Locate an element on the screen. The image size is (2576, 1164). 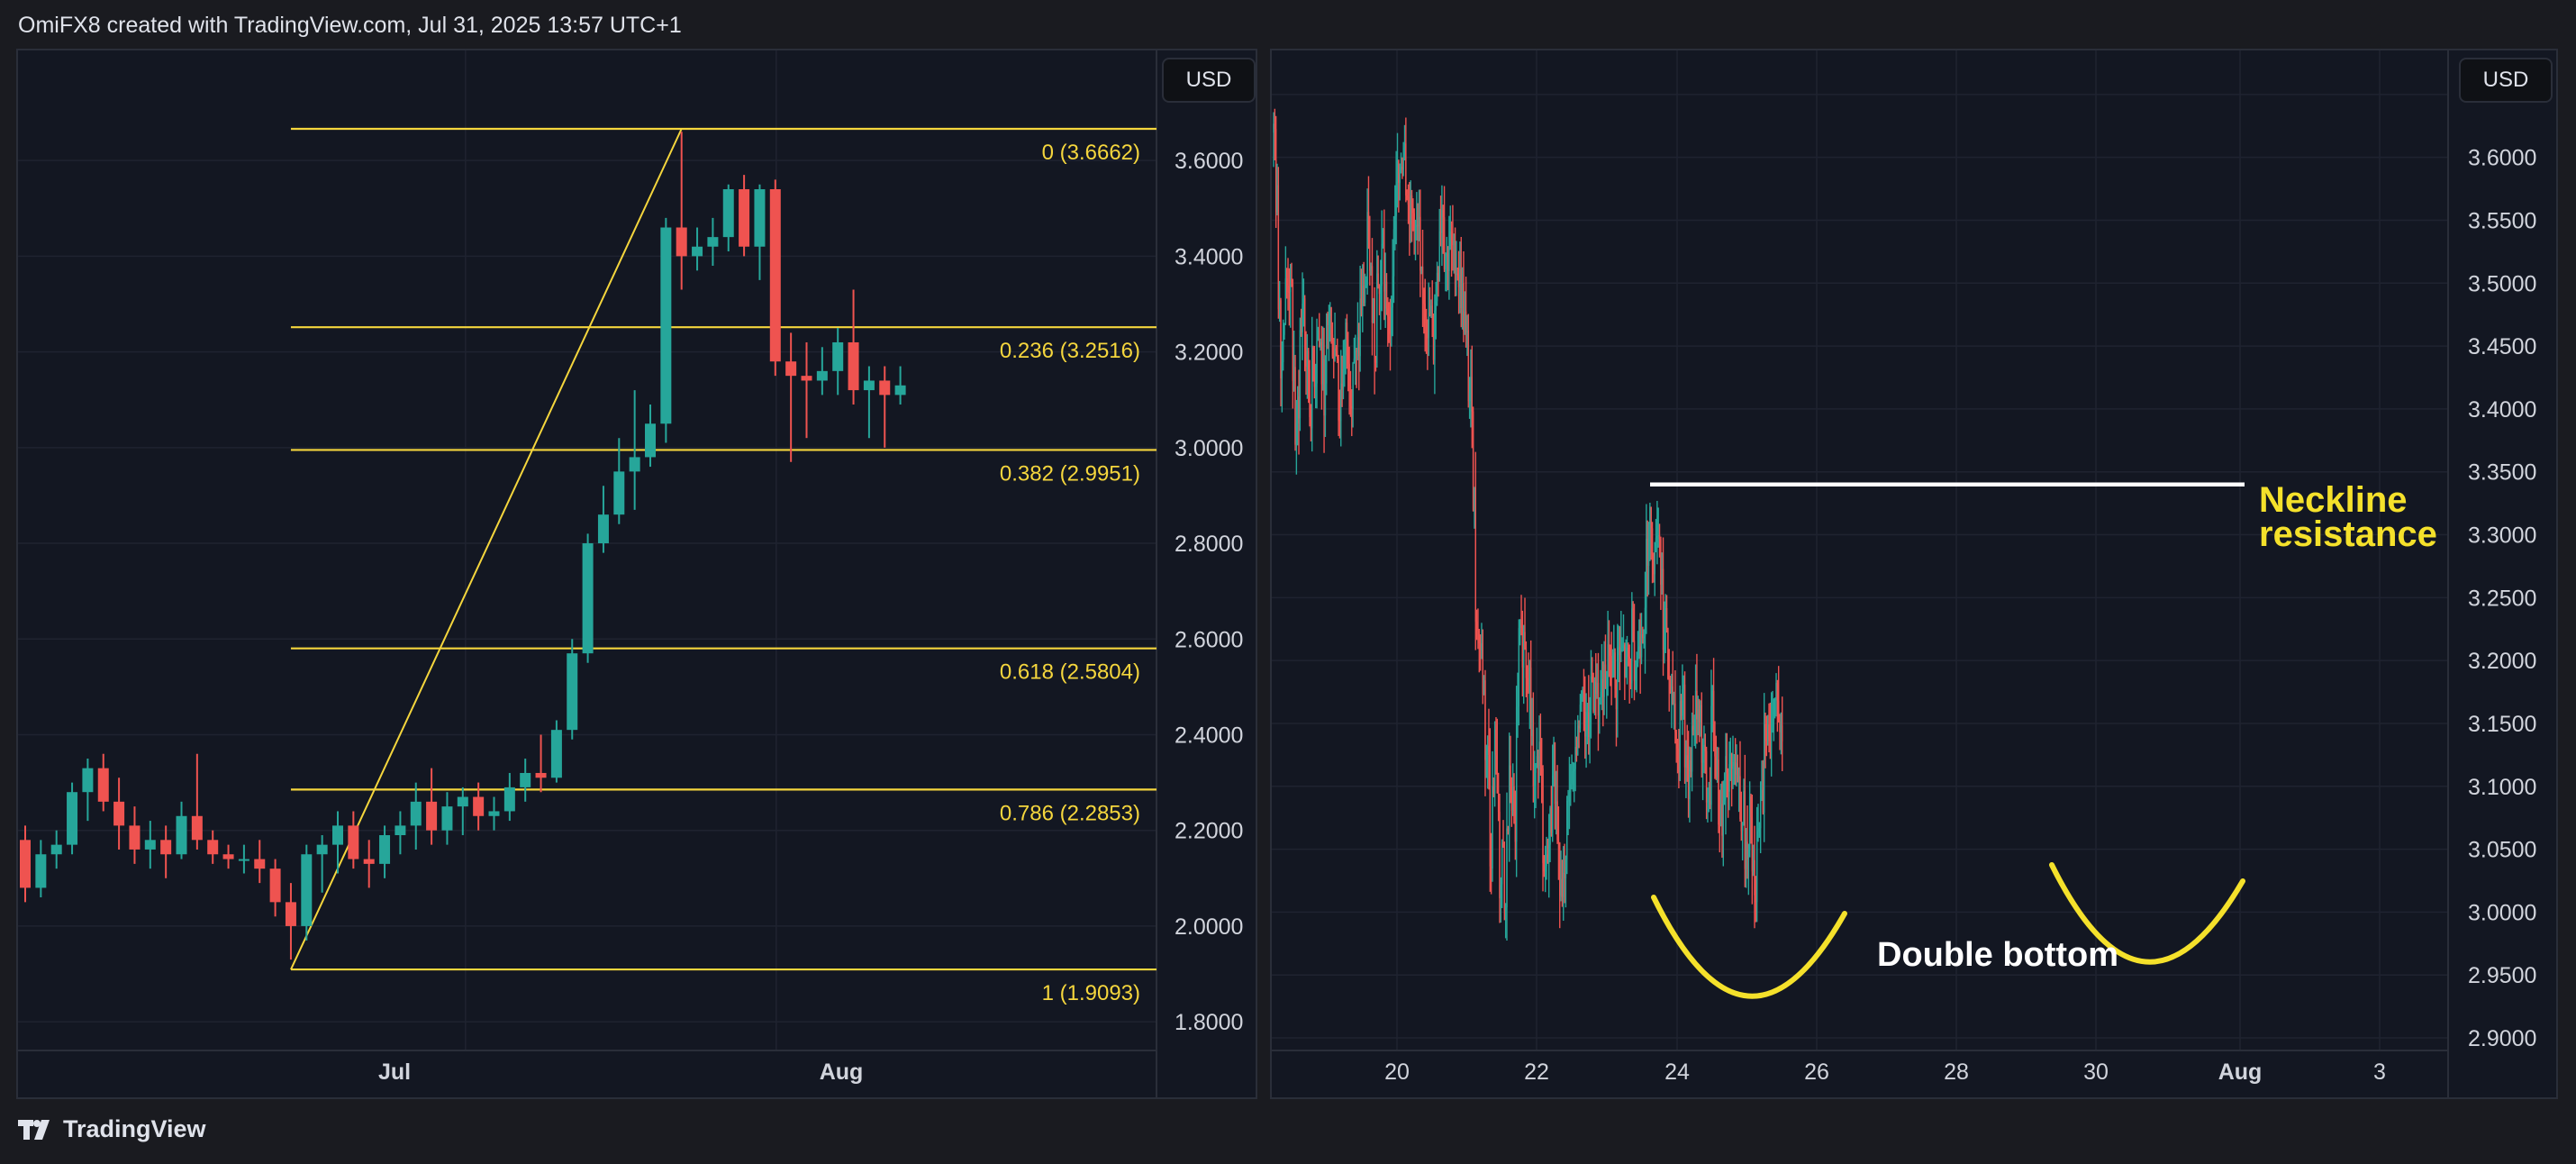
x-tick-label: Aug is located at coordinates (842, 1072).